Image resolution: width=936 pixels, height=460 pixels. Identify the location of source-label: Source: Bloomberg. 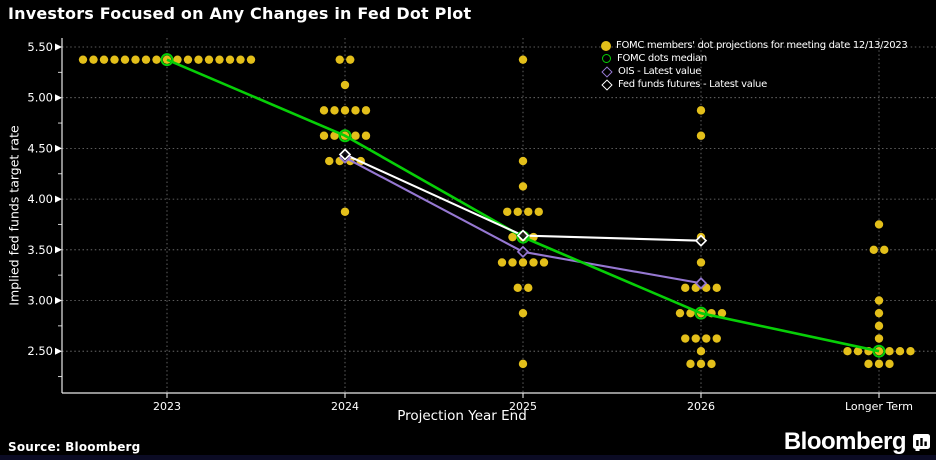
(74, 447).